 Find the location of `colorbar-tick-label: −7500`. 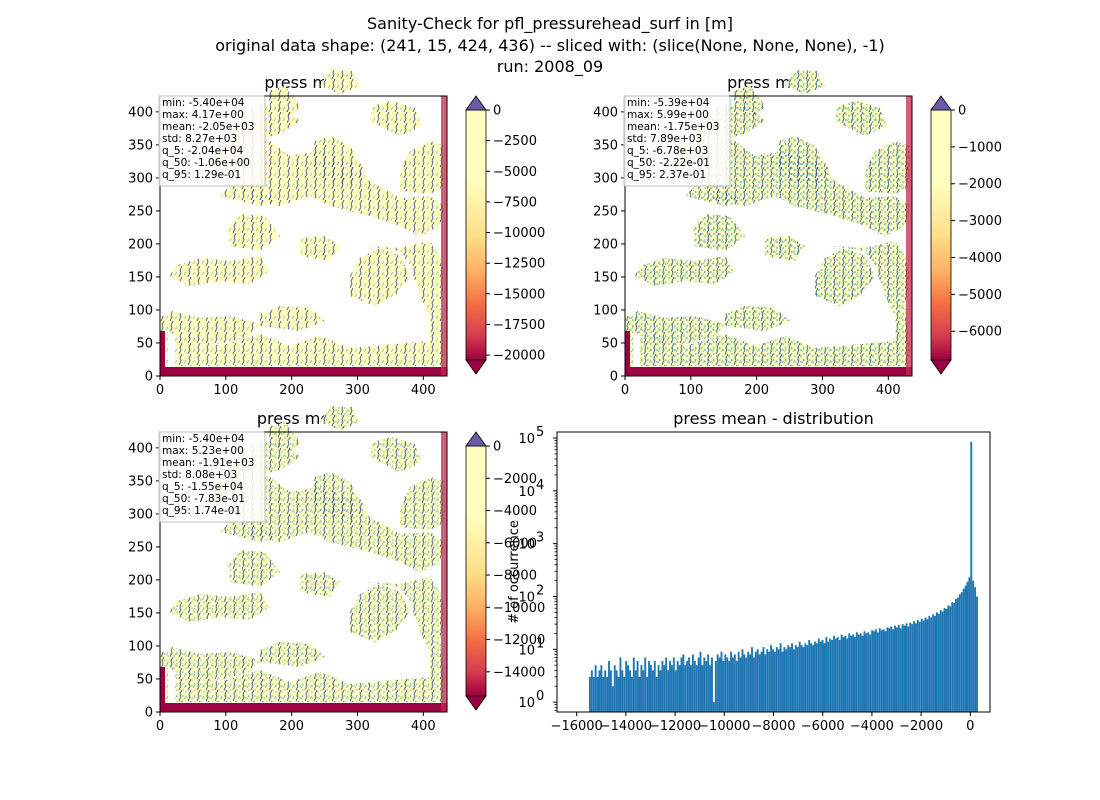

colorbar-tick-label: −7500 is located at coordinates (515, 202).